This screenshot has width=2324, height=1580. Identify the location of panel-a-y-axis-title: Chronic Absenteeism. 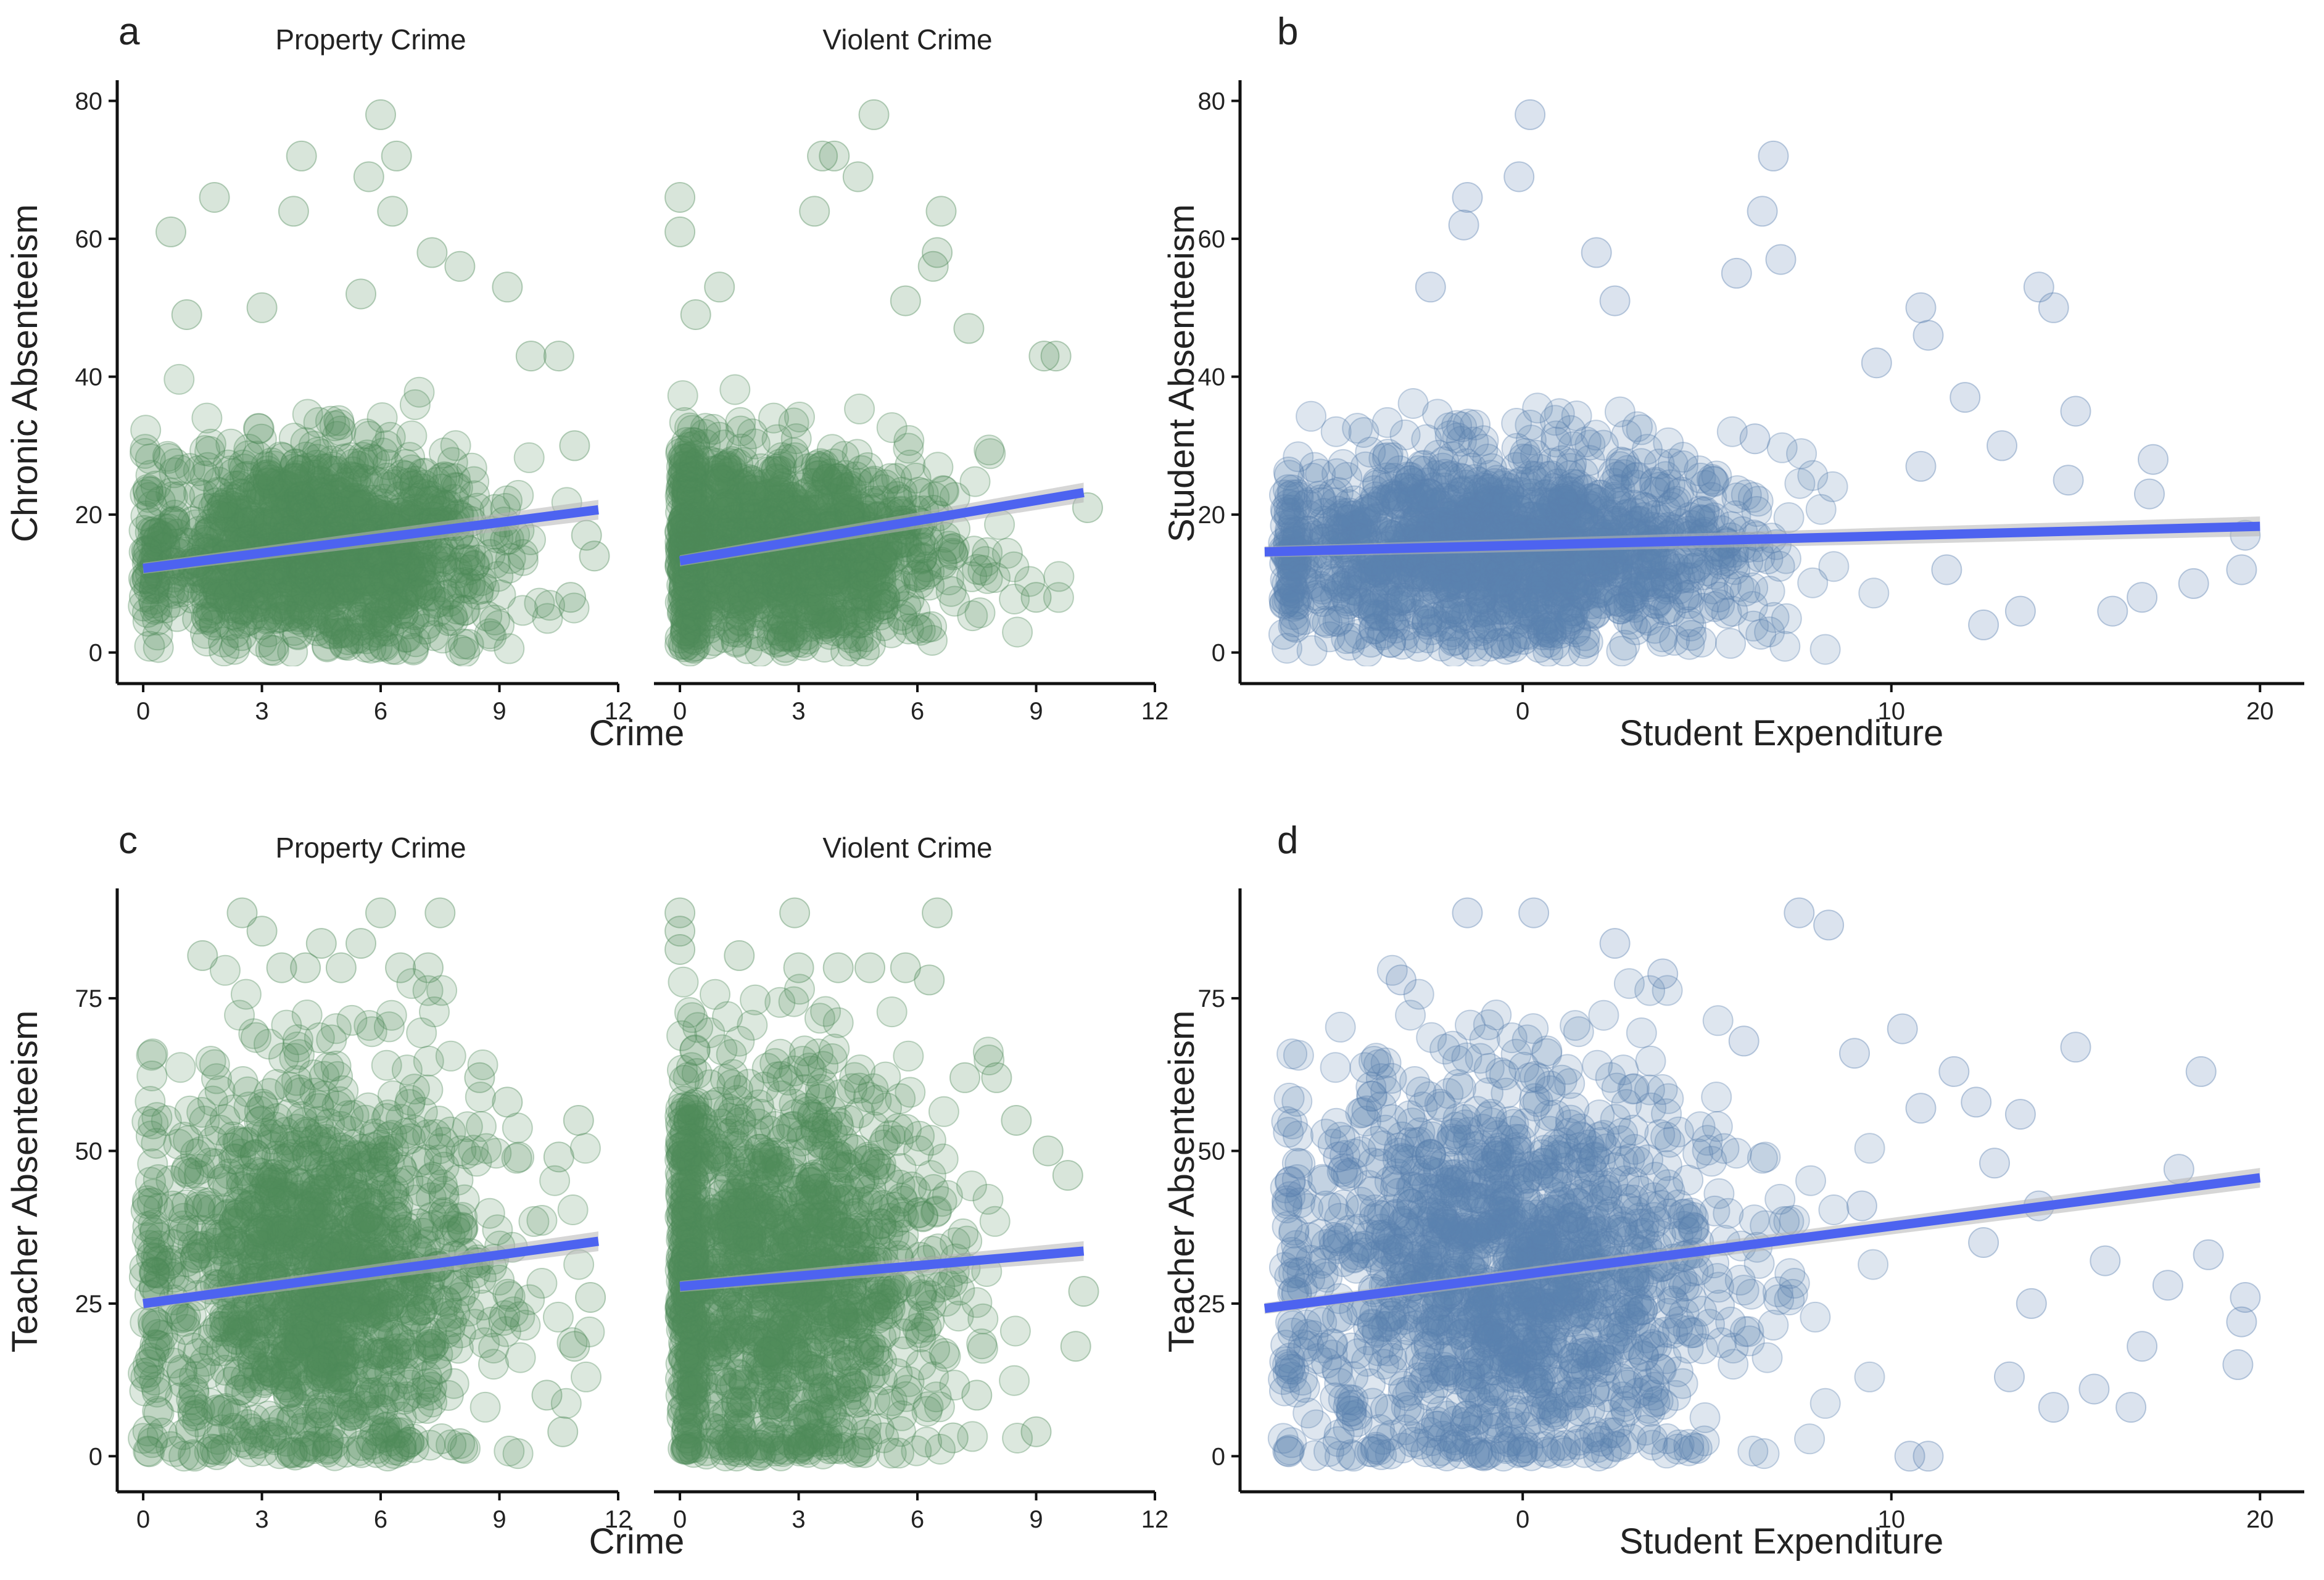
(25, 373).